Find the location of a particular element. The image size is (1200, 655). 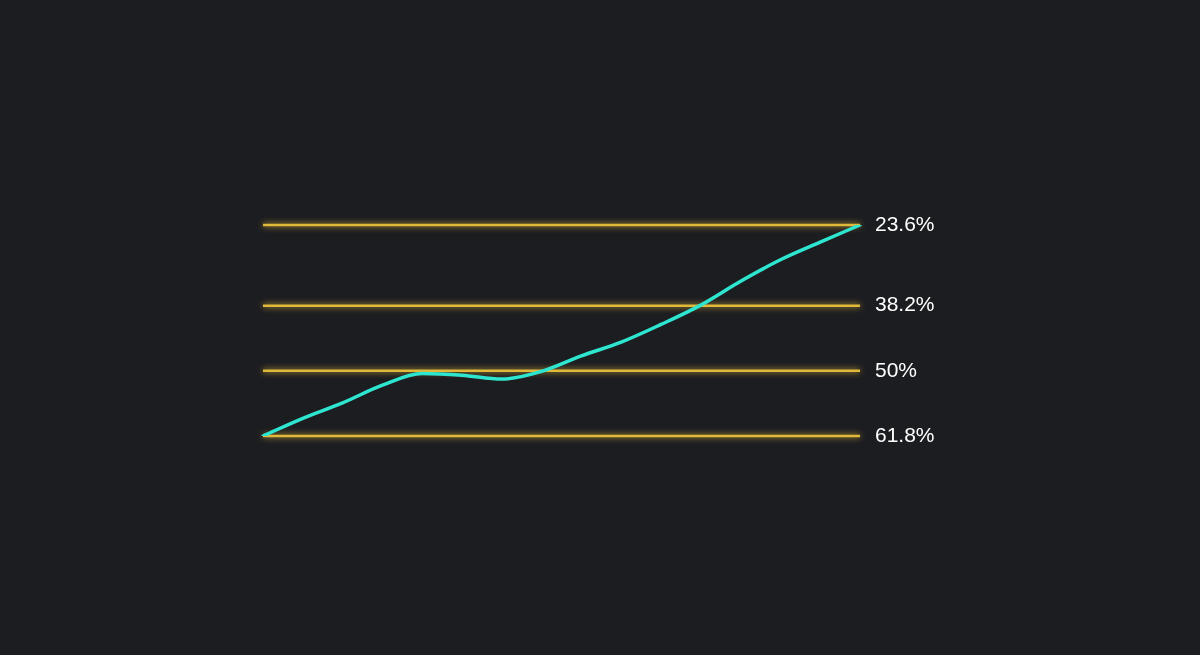

ref-line-label: 38.2% is located at coordinates (905, 304).